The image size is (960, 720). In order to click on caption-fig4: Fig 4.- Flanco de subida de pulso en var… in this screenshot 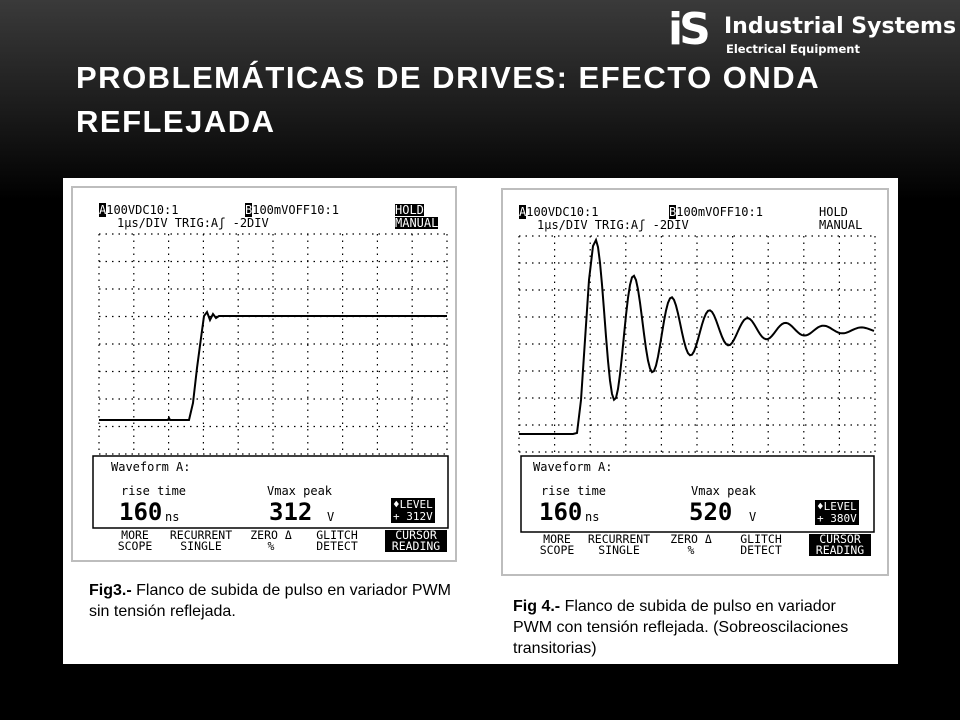, I will do `click(683, 627)`.